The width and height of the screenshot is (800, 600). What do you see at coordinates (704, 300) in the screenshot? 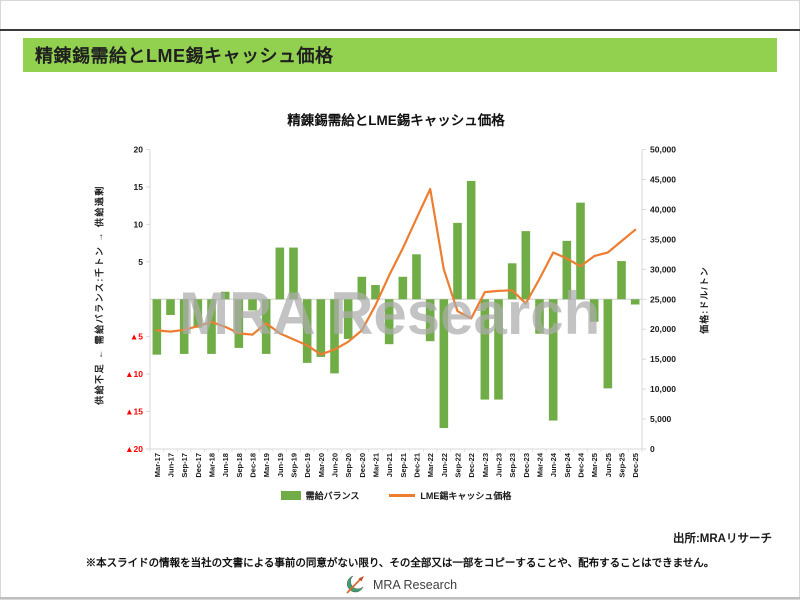
I see `right-axis-title: 価格:ドル/トン` at bounding box center [704, 300].